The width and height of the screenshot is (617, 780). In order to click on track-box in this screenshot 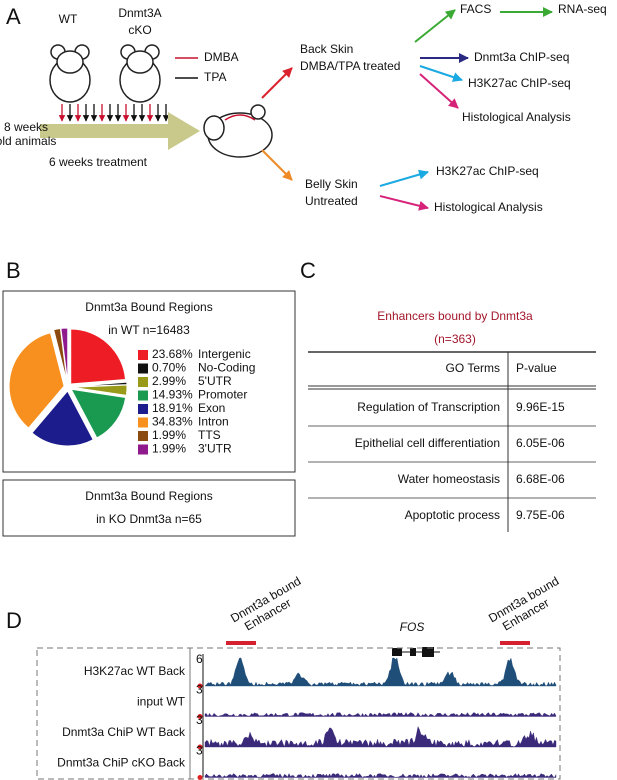, I will do `click(298, 713)`.